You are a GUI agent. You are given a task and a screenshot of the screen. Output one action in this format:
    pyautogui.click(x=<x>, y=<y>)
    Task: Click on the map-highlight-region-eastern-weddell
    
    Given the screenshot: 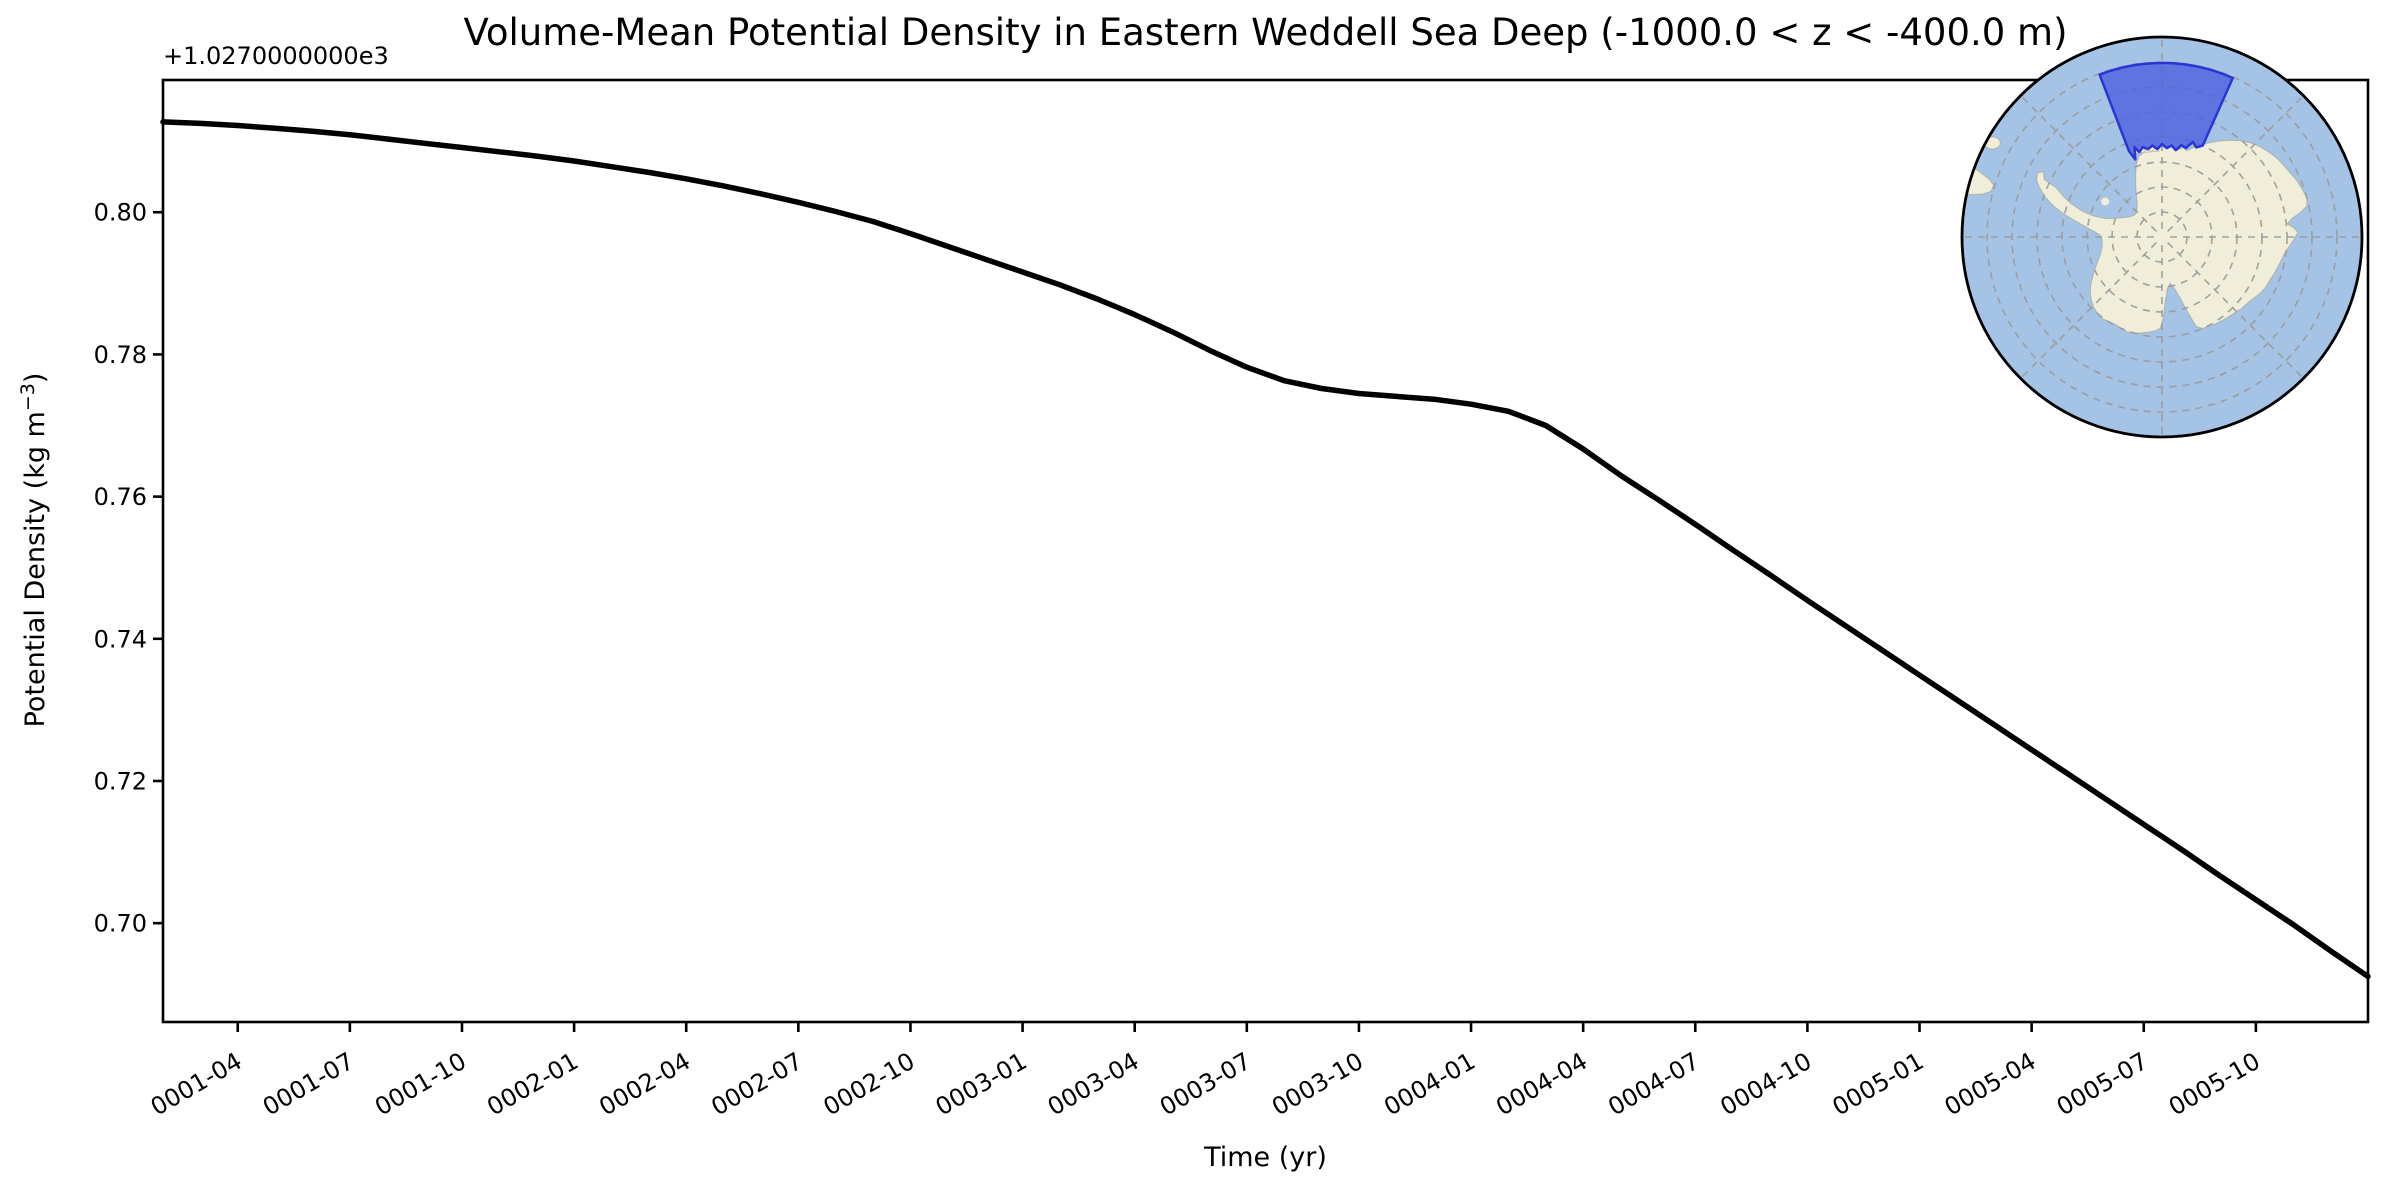 What is the action you would take?
    pyautogui.click(x=2166, y=111)
    